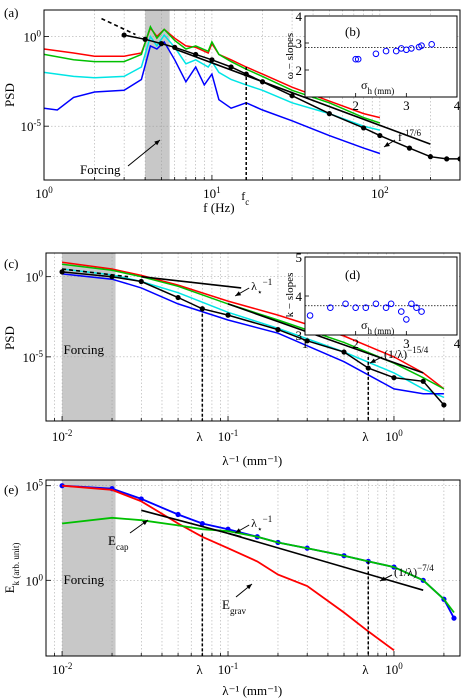 This screenshot has height=699, width=469. I want to click on y-tick-label: 10⁵, so click(35, 486).